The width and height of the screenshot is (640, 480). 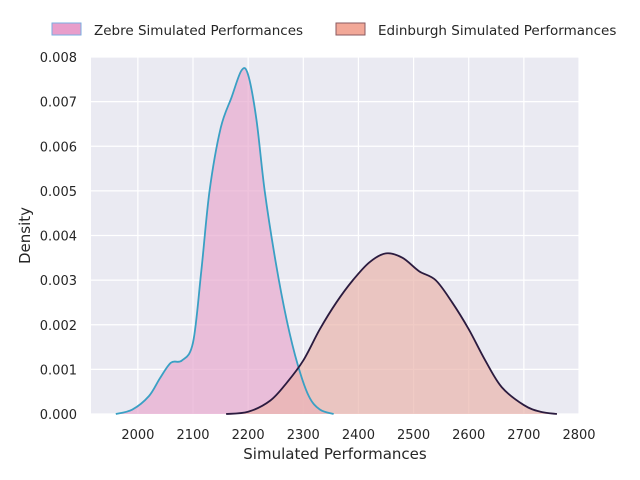 What do you see at coordinates (468, 435) in the screenshot?
I see `x-tick-label: 2600` at bounding box center [468, 435].